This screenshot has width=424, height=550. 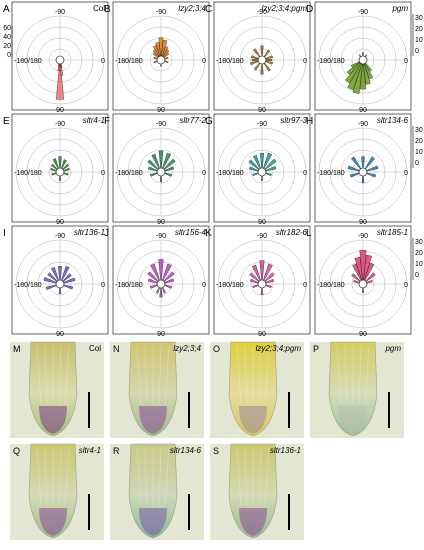 I want to click on panel-letter: H, so click(x=309, y=121).